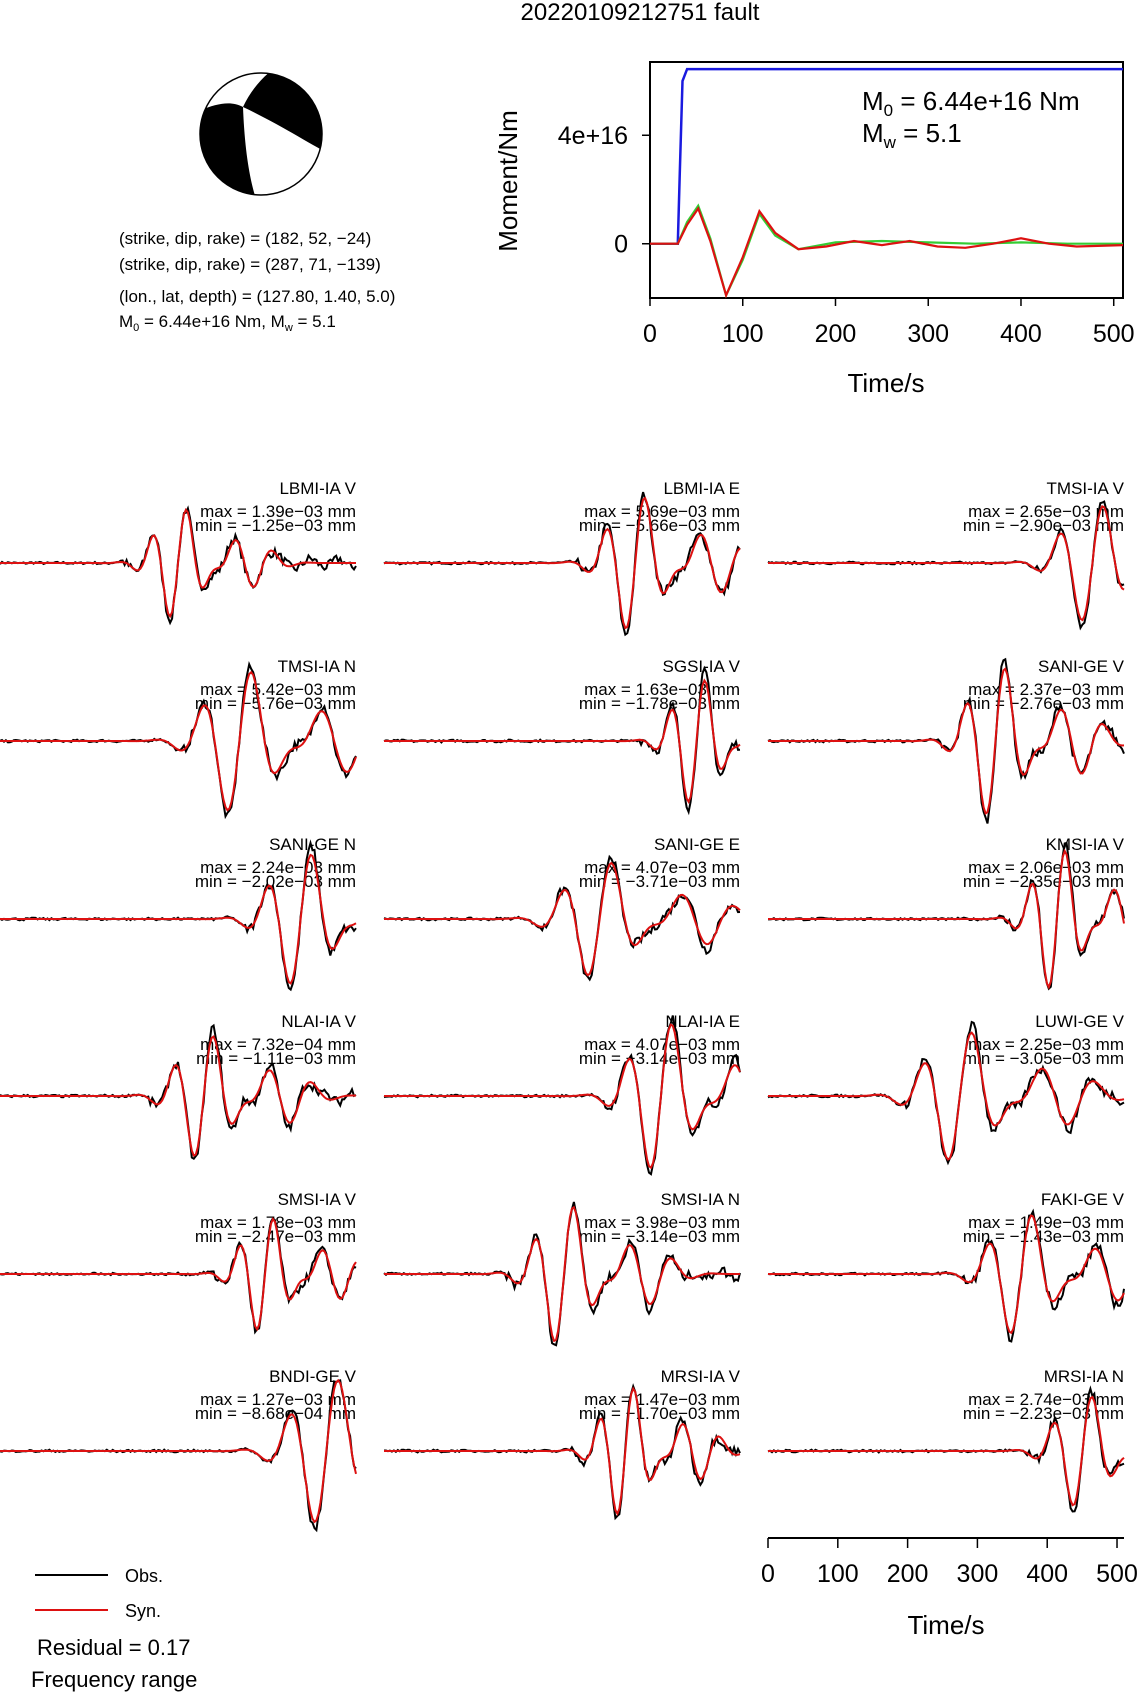 The height and width of the screenshot is (1694, 1139). I want to click on station-min-amplitude: min = −3.05e−03 mm, so click(1043, 1058).